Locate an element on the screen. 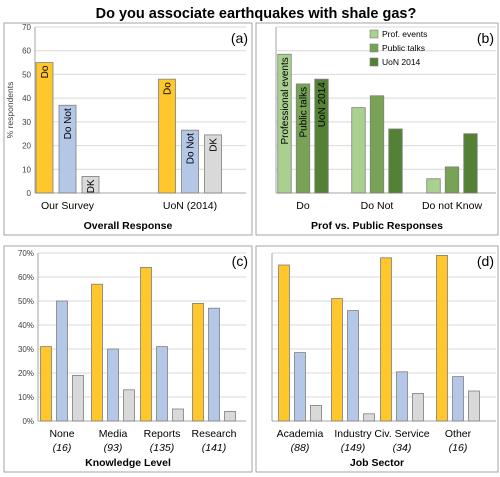 Image resolution: width=500 pixels, height=477 pixels. y-tick-label: 60 is located at coordinates (26, 51).